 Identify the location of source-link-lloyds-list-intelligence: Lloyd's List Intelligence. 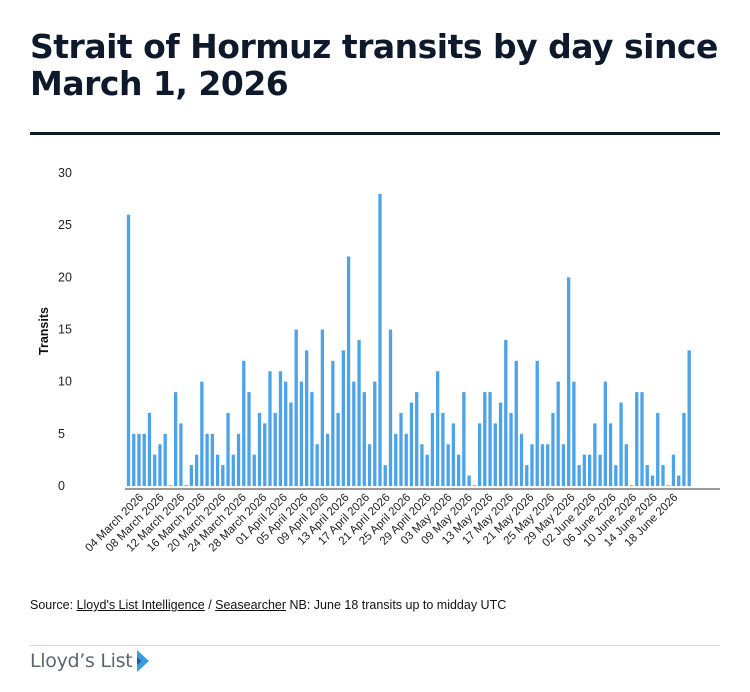
(140, 605).